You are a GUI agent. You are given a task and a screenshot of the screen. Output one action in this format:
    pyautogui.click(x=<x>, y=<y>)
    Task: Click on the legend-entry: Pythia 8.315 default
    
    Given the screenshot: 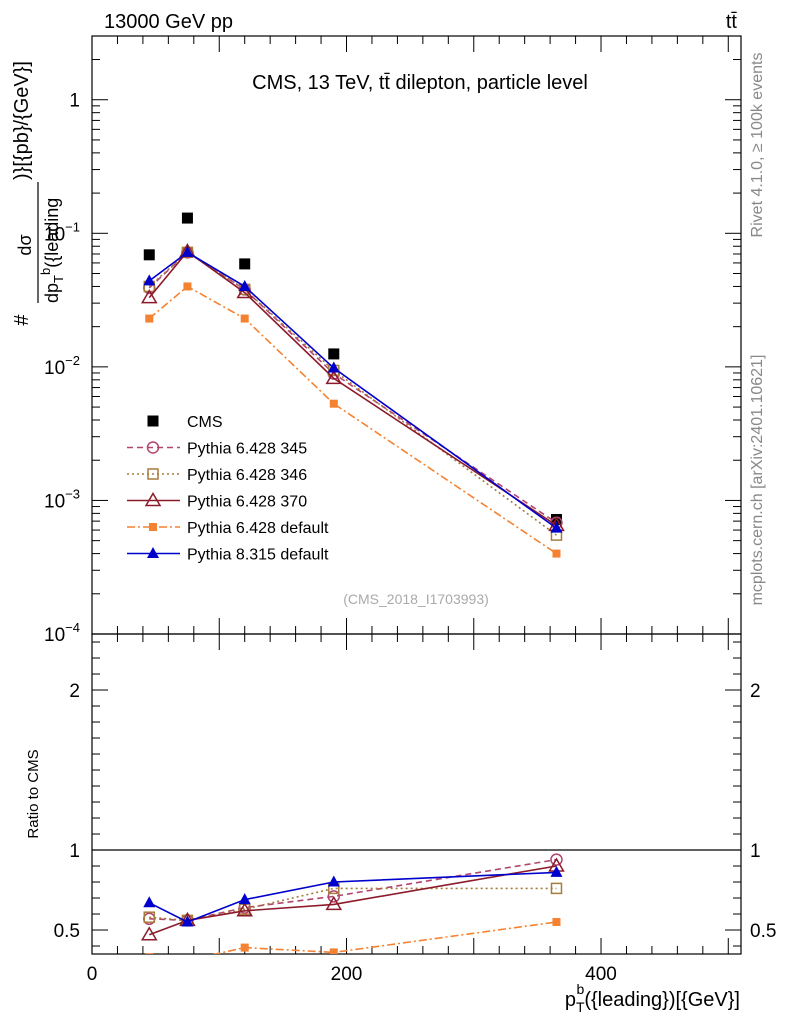 What is the action you would take?
    pyautogui.click(x=228, y=555)
    